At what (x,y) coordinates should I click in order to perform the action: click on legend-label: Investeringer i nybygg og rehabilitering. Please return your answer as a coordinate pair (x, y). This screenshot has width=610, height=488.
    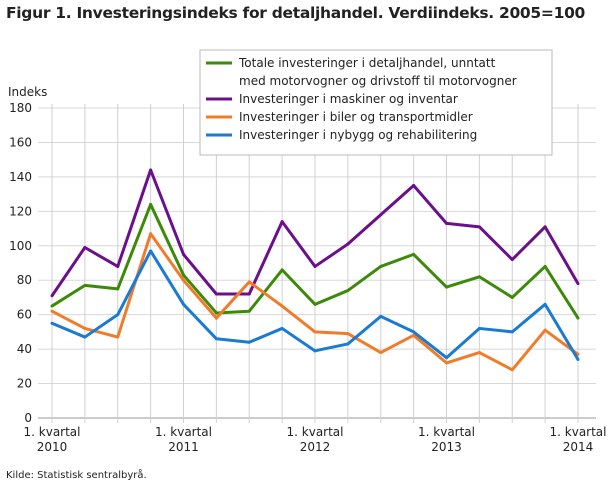
    Looking at the image, I should click on (358, 135).